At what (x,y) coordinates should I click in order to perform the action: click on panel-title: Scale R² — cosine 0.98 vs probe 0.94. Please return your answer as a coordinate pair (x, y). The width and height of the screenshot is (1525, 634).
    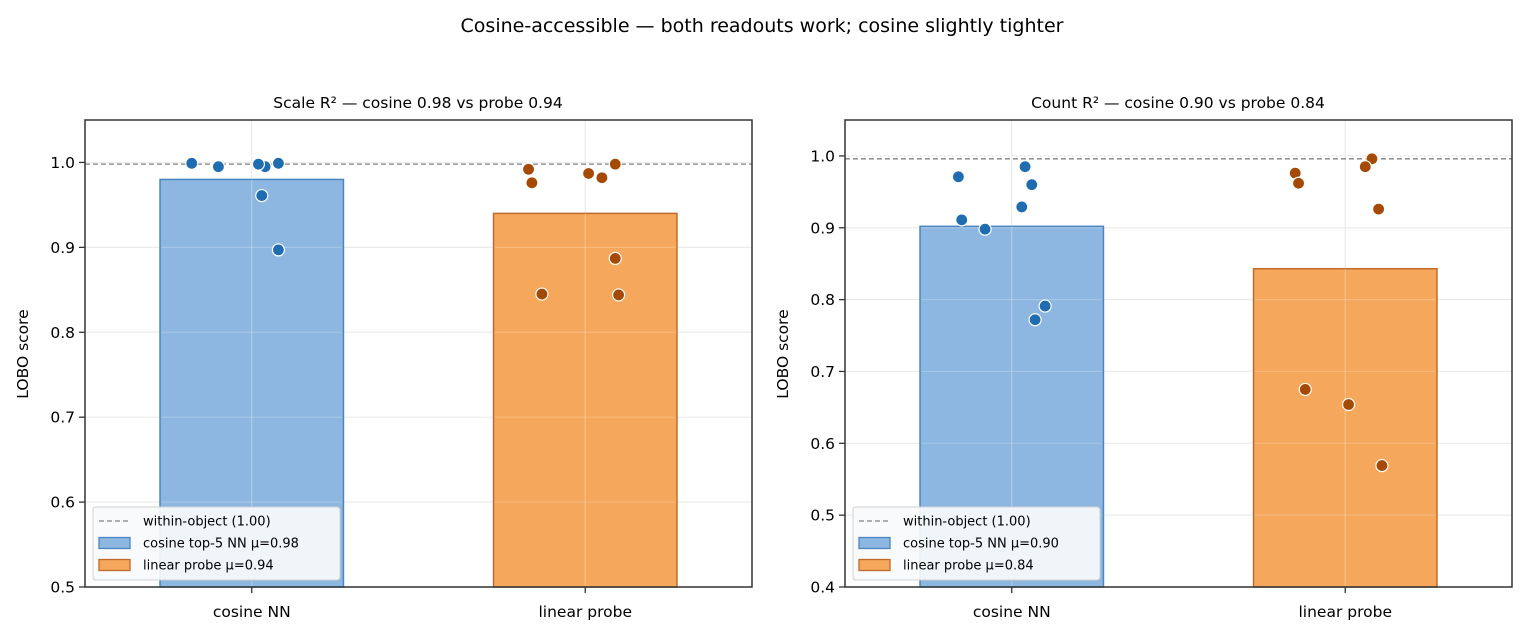
    Looking at the image, I should click on (417, 103).